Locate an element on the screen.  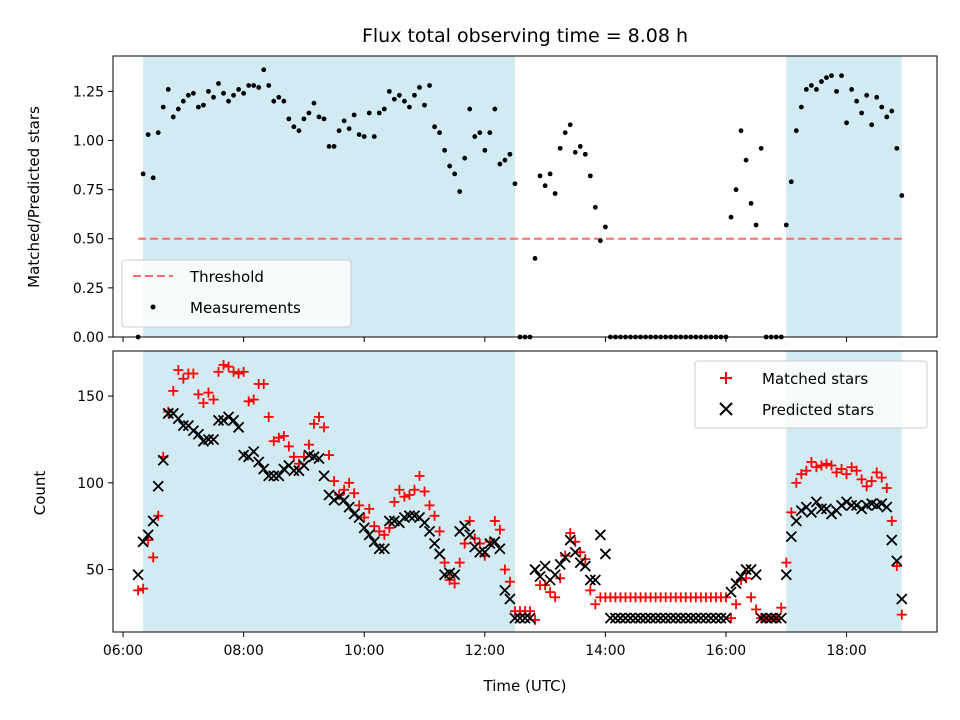
bottom-y-tick-label-0: 50 is located at coordinates (95, 571).